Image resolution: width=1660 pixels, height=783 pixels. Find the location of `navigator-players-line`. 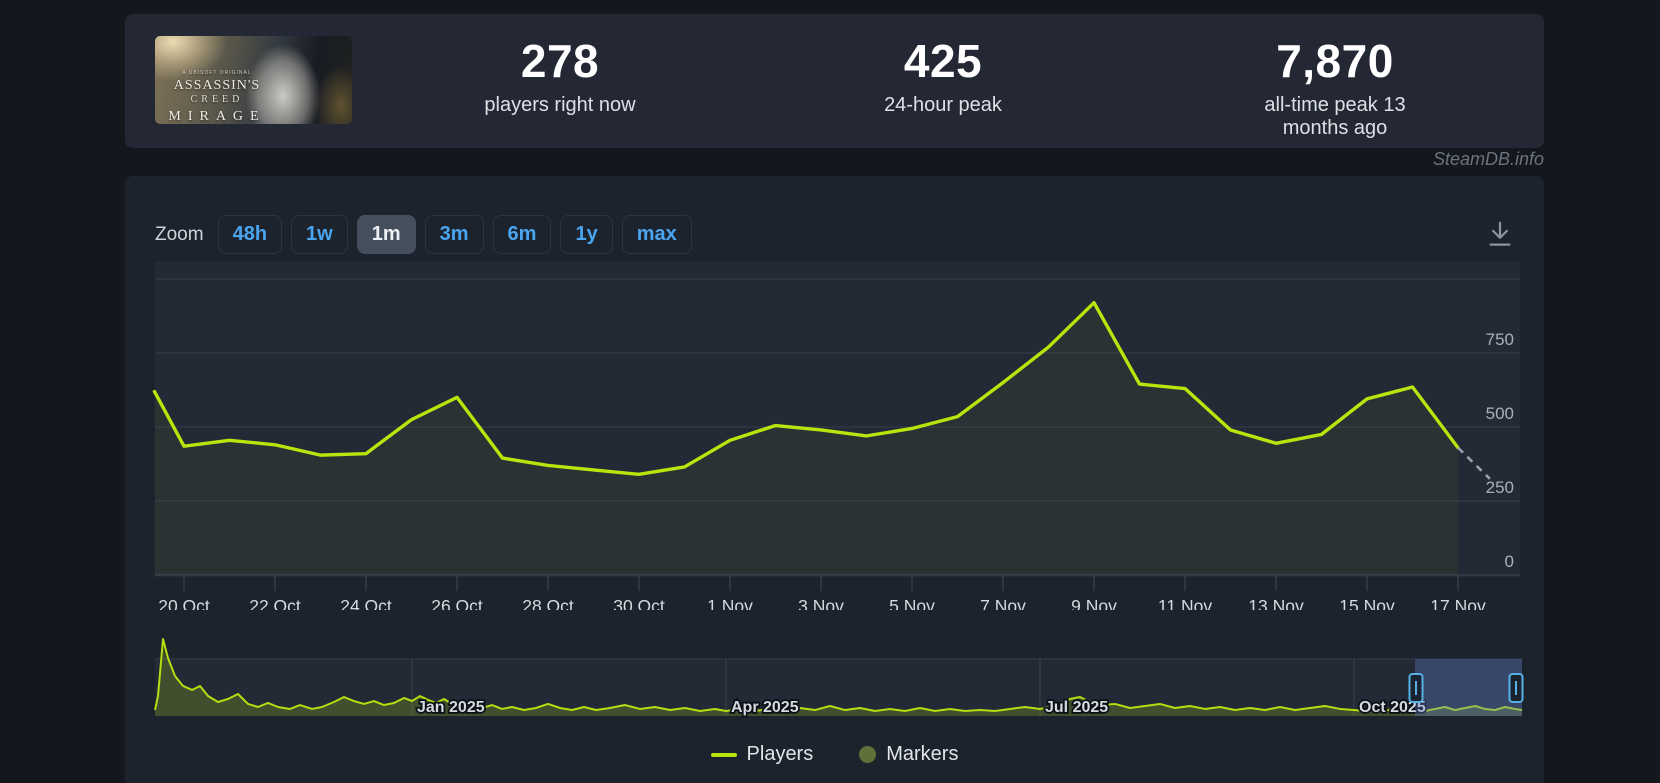

navigator-players-line is located at coordinates (838, 675).